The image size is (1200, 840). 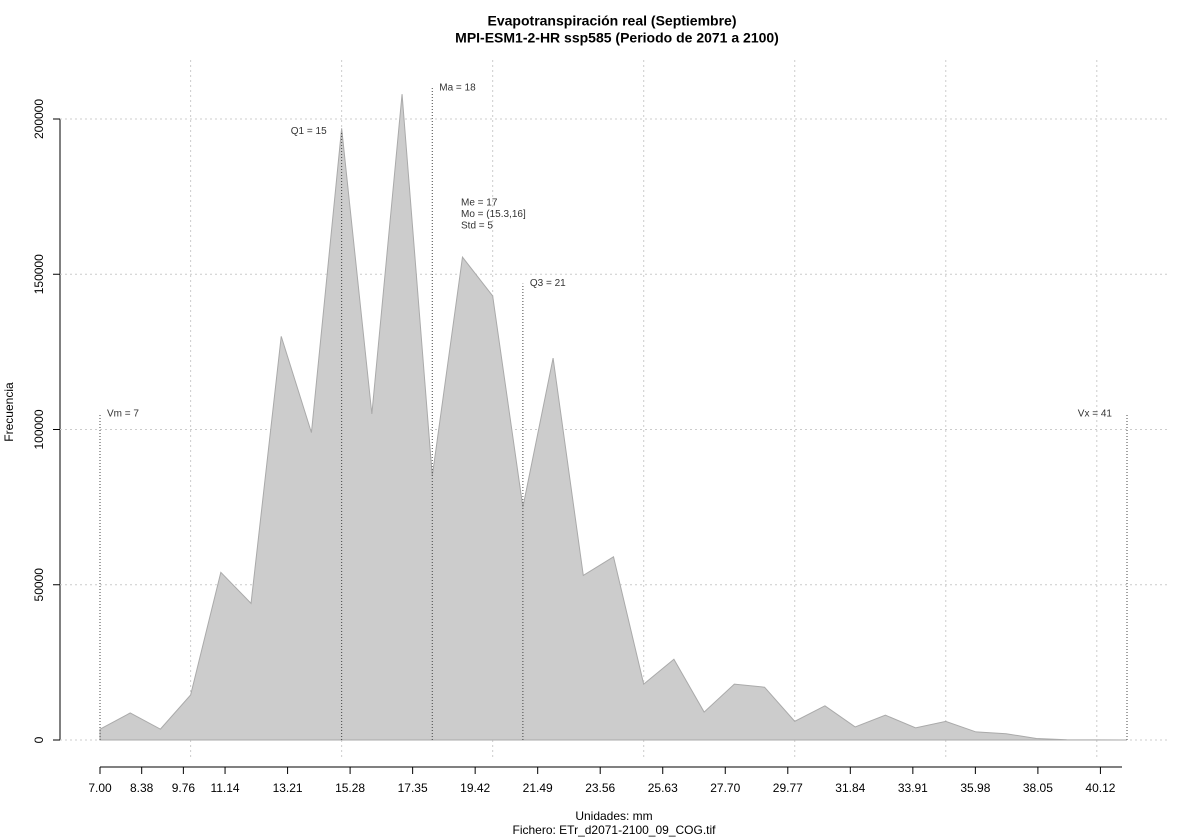 I want to click on annotation-label: Vm = 7, so click(x=123, y=414).